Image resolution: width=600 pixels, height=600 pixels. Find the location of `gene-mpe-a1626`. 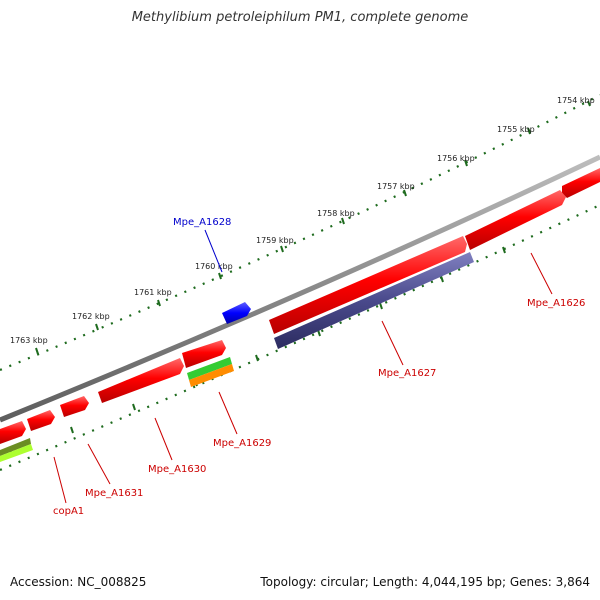

gene-mpe-a1626 is located at coordinates (515, 220).